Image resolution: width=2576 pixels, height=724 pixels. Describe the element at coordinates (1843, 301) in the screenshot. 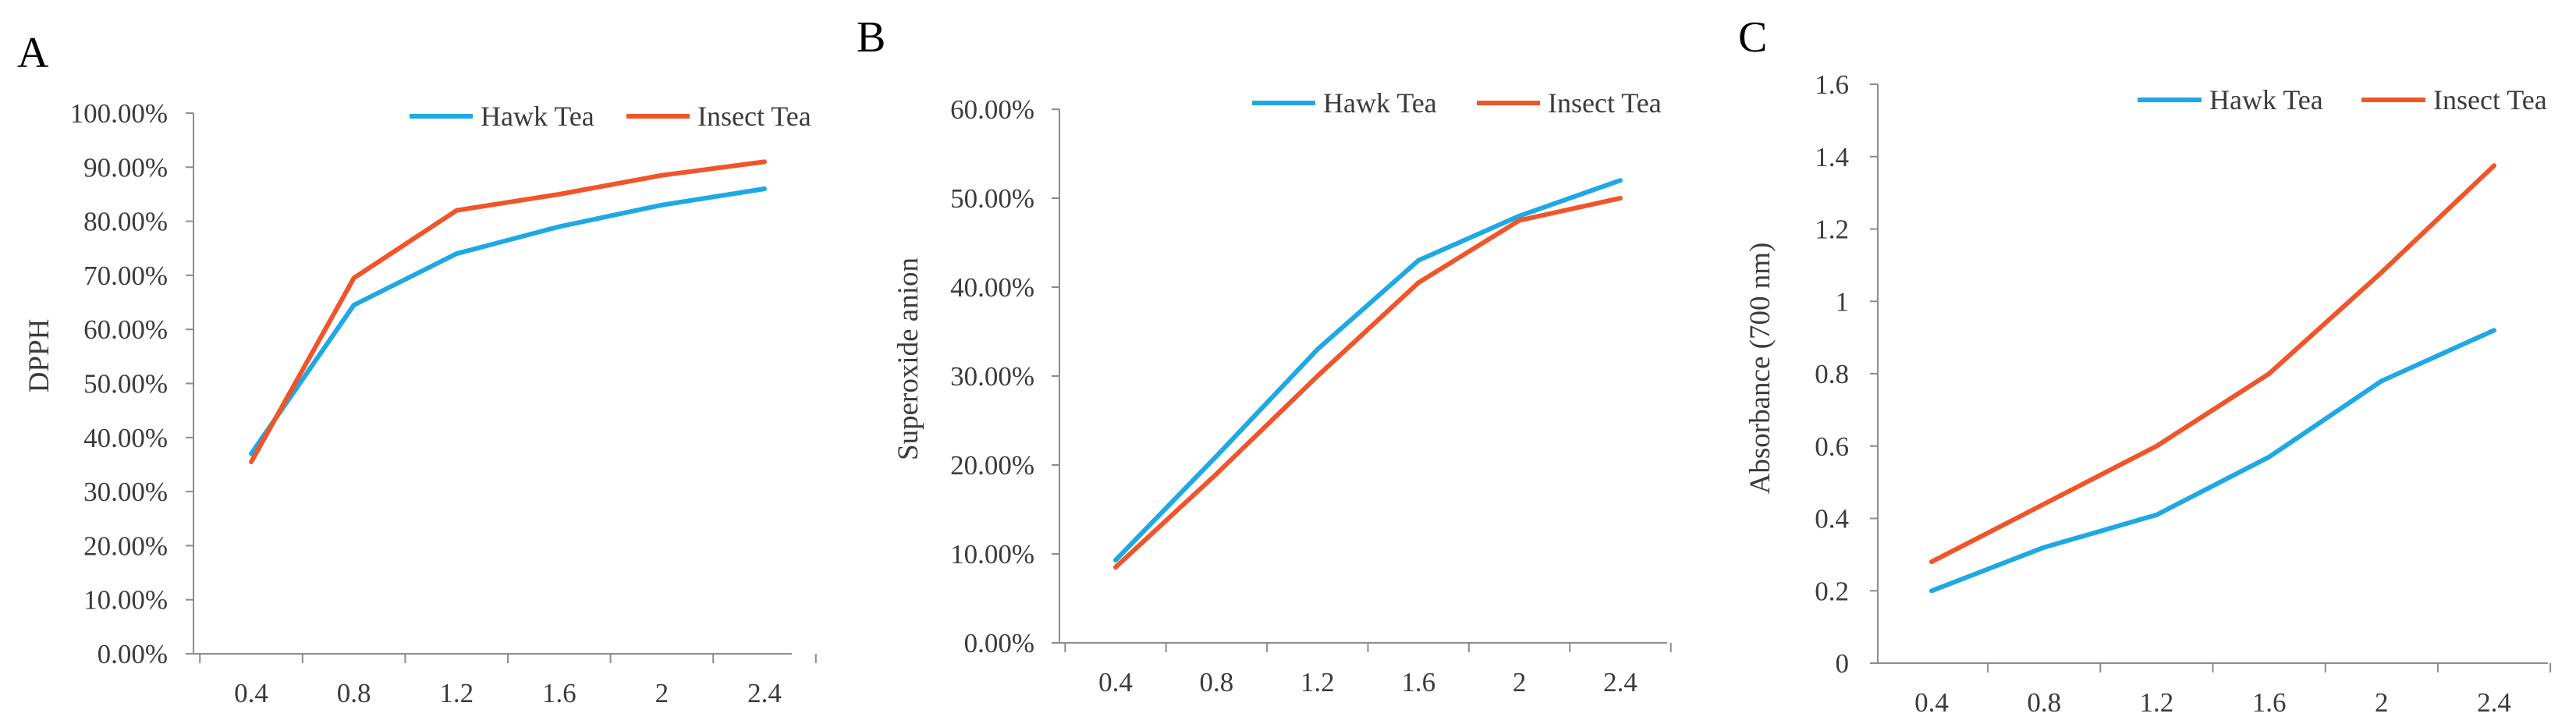

I see `y-tick-label: 1` at that location.